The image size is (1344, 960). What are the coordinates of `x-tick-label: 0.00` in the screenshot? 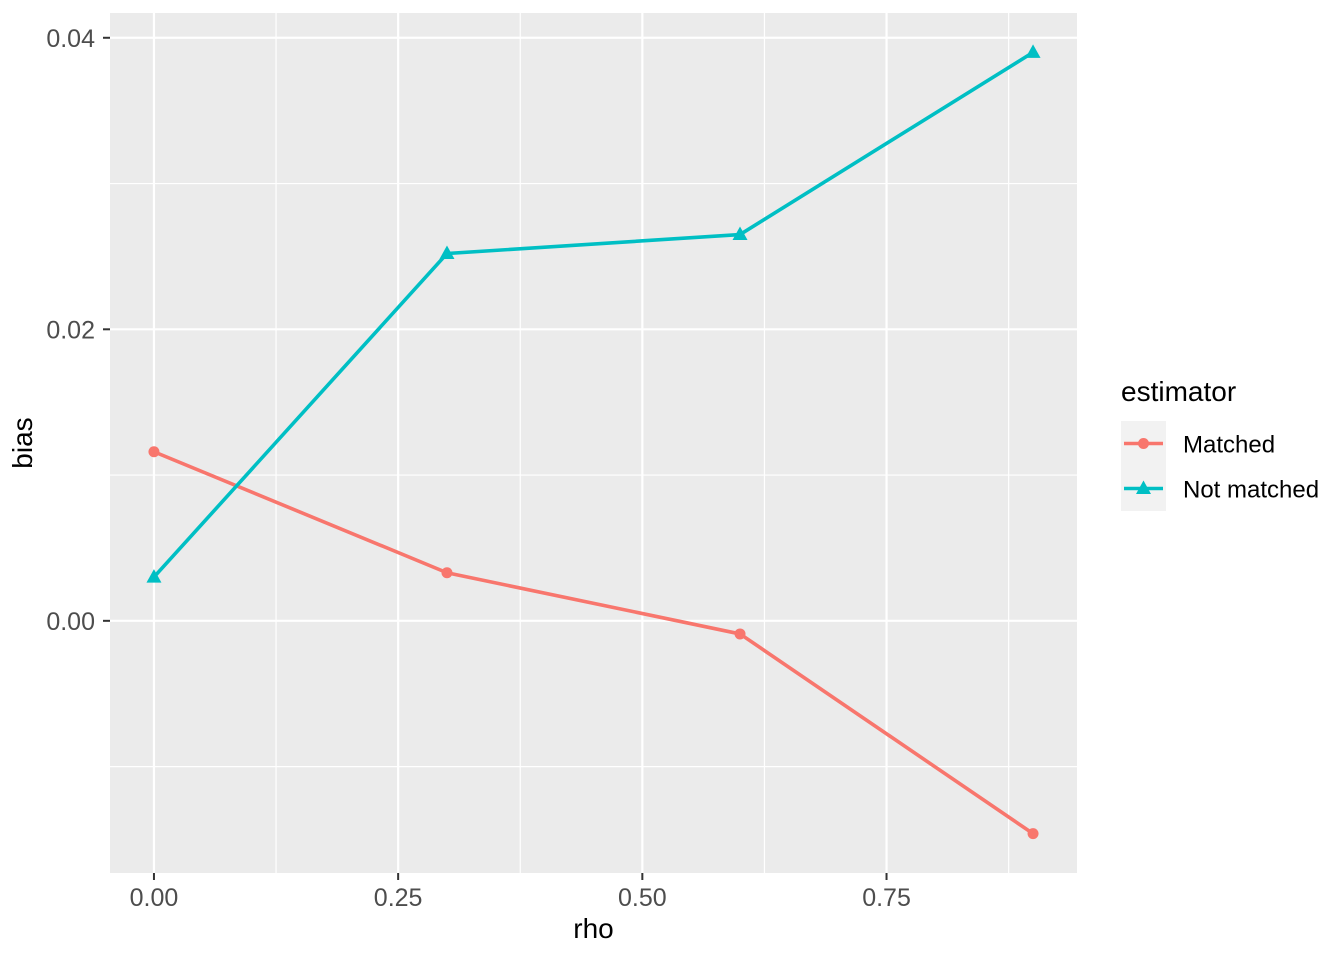 It's located at (154, 898).